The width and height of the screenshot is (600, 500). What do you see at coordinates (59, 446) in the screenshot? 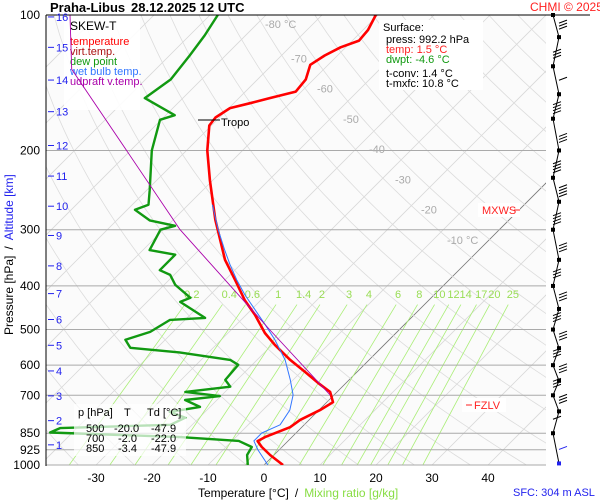
I see `altitude-tick-label: 1` at bounding box center [59, 446].